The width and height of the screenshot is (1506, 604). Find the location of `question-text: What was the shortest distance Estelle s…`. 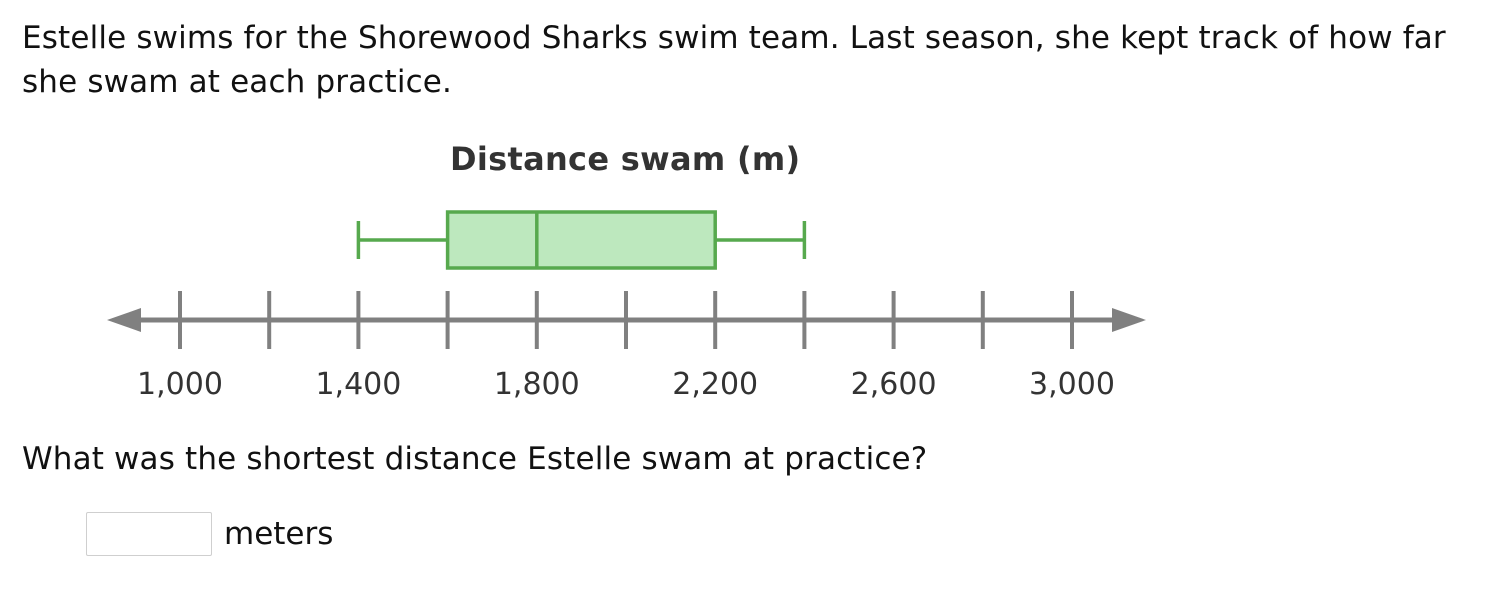

question-text: What was the shortest distance Estelle s… is located at coordinates (475, 459).